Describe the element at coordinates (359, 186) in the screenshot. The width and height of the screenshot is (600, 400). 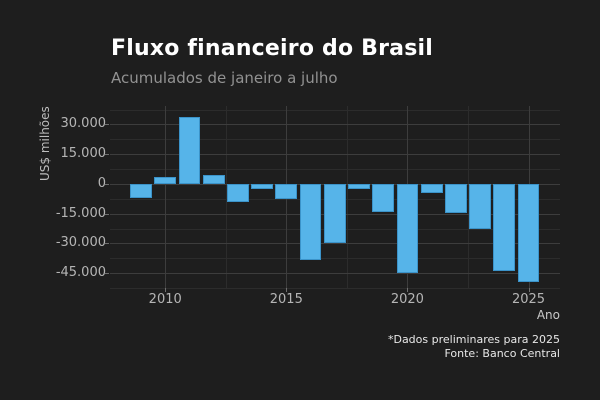
I see `bar-2018` at that location.